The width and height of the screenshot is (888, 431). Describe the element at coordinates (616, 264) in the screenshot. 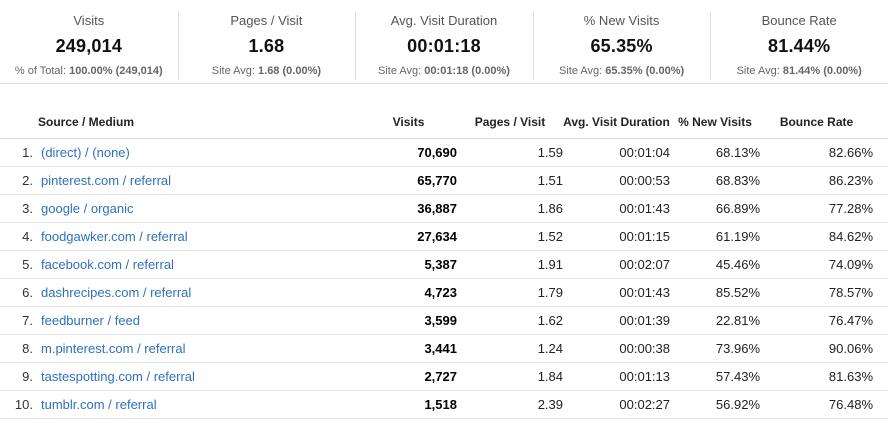

I see `row-avg-visit-duration: 00:02:07` at that location.